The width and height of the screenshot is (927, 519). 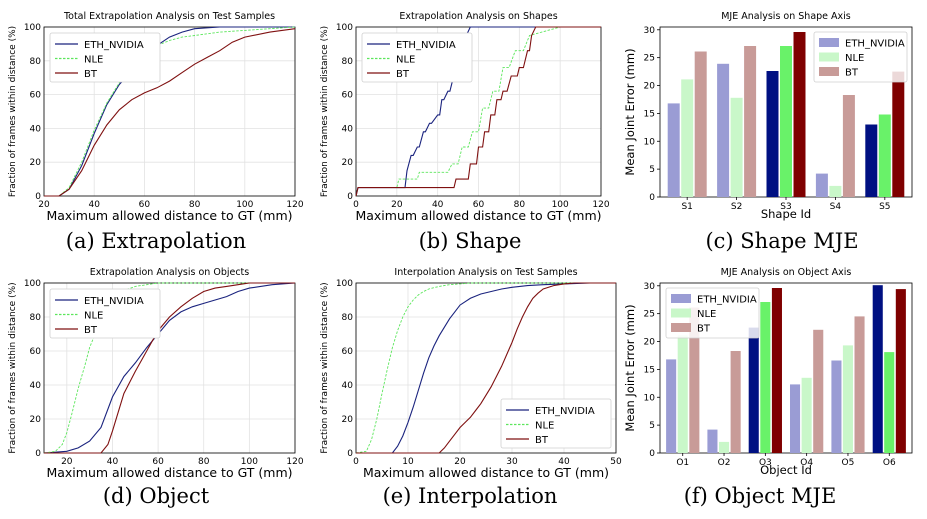 What do you see at coordinates (884, 207) in the screenshot?
I see `x-tick-label: S5` at bounding box center [884, 207].